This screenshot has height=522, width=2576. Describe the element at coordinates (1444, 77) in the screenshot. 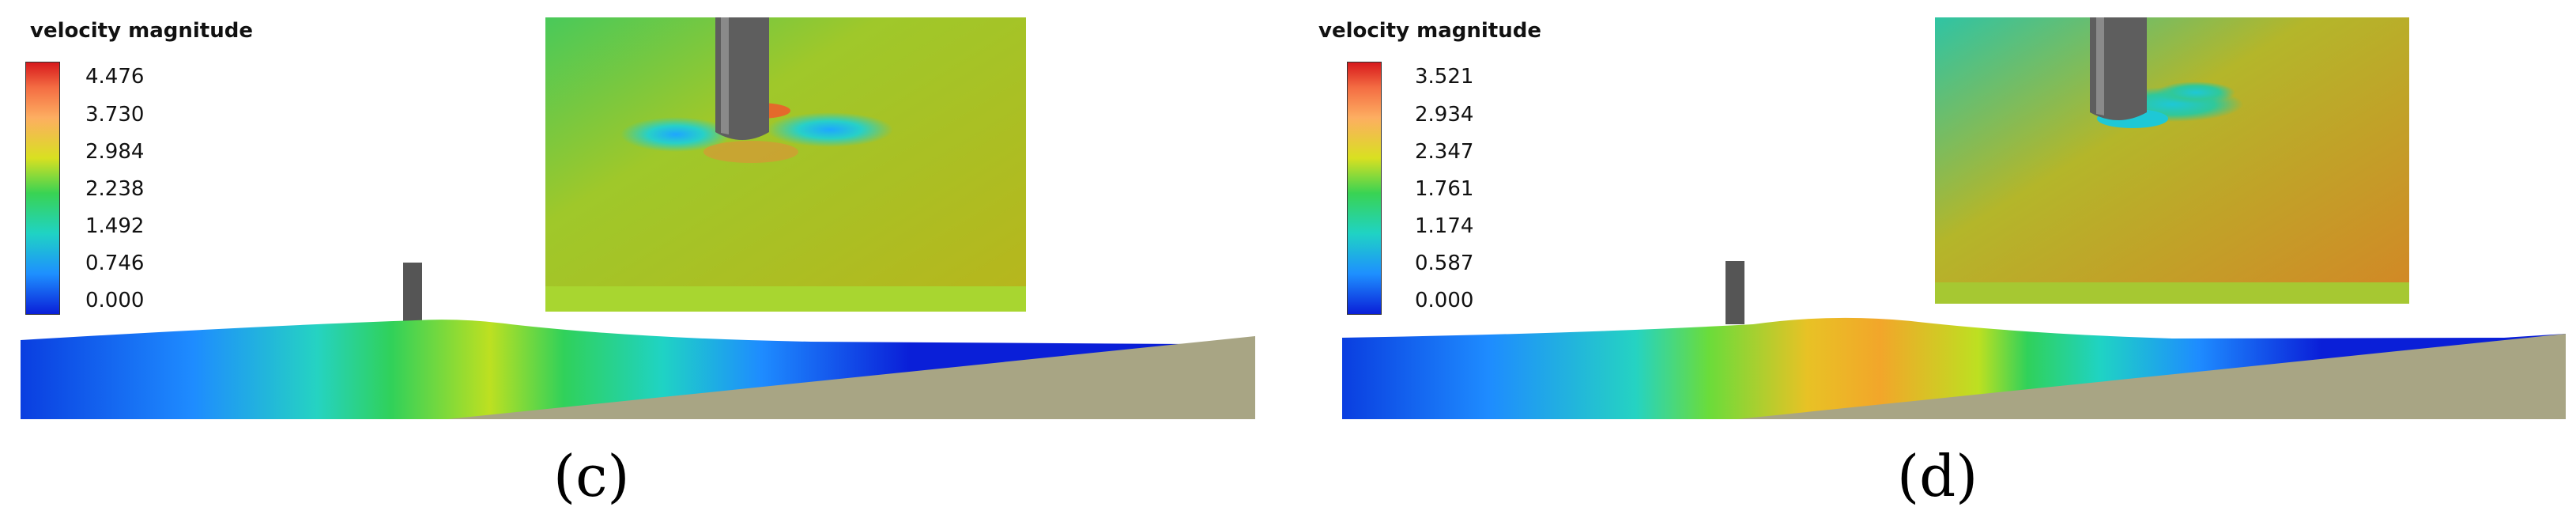

I see `colorbar-tick-label: 3.521` at that location.